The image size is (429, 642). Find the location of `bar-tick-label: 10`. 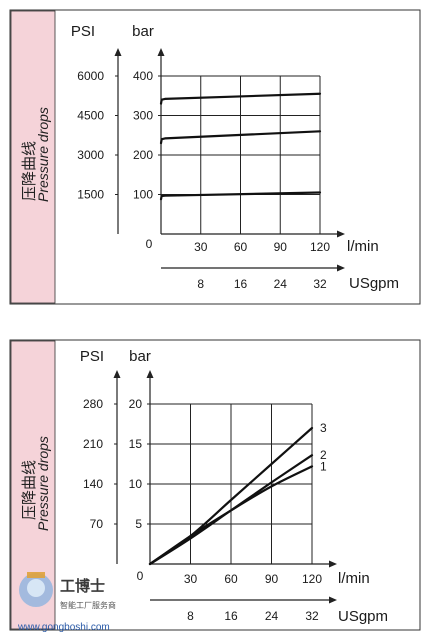

bar-tick-label: 10 is located at coordinates (136, 484).